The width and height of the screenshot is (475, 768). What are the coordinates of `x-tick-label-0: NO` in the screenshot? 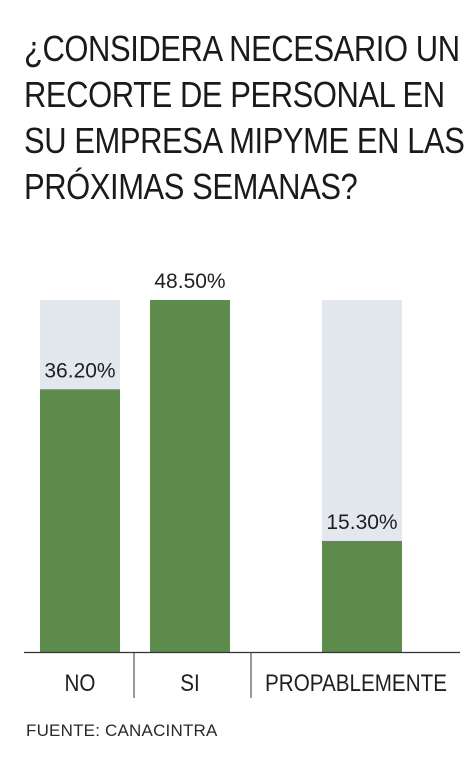 It's located at (80, 683).